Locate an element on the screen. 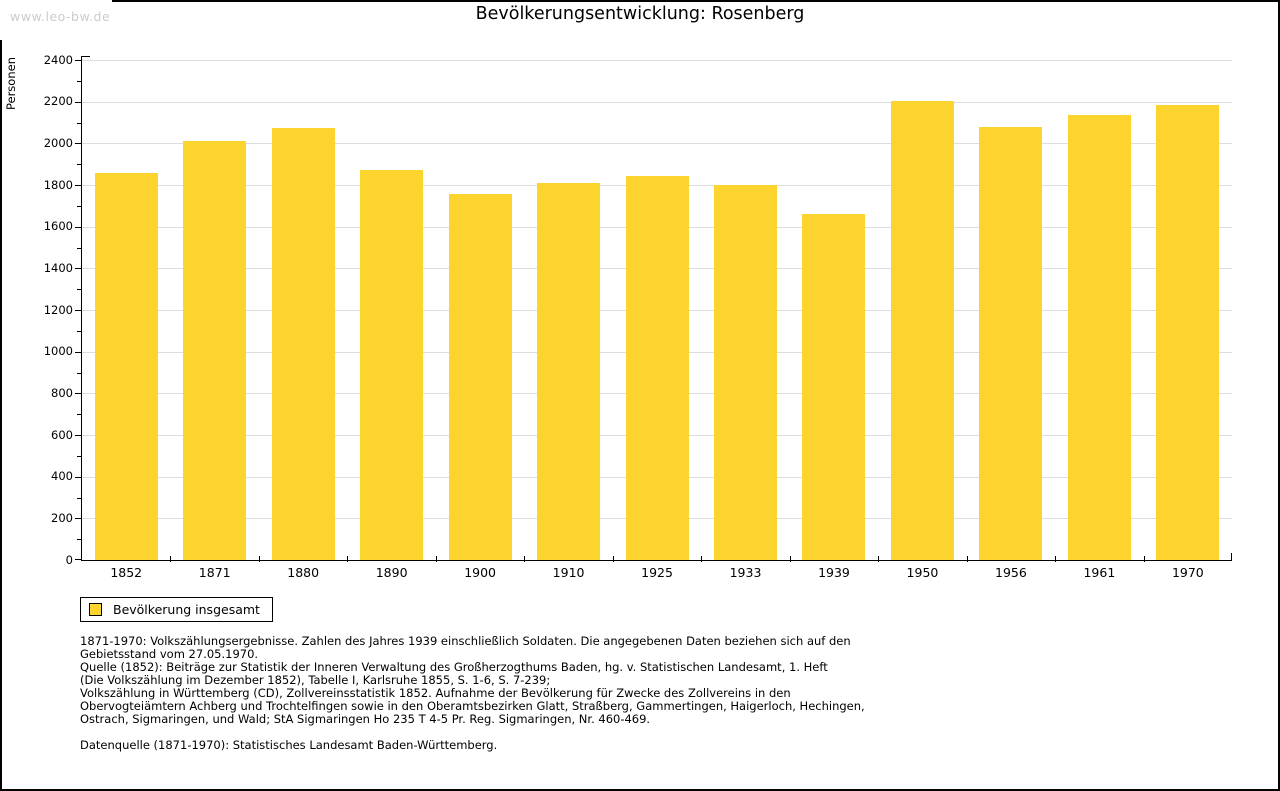  bar-1939 is located at coordinates (834, 387).